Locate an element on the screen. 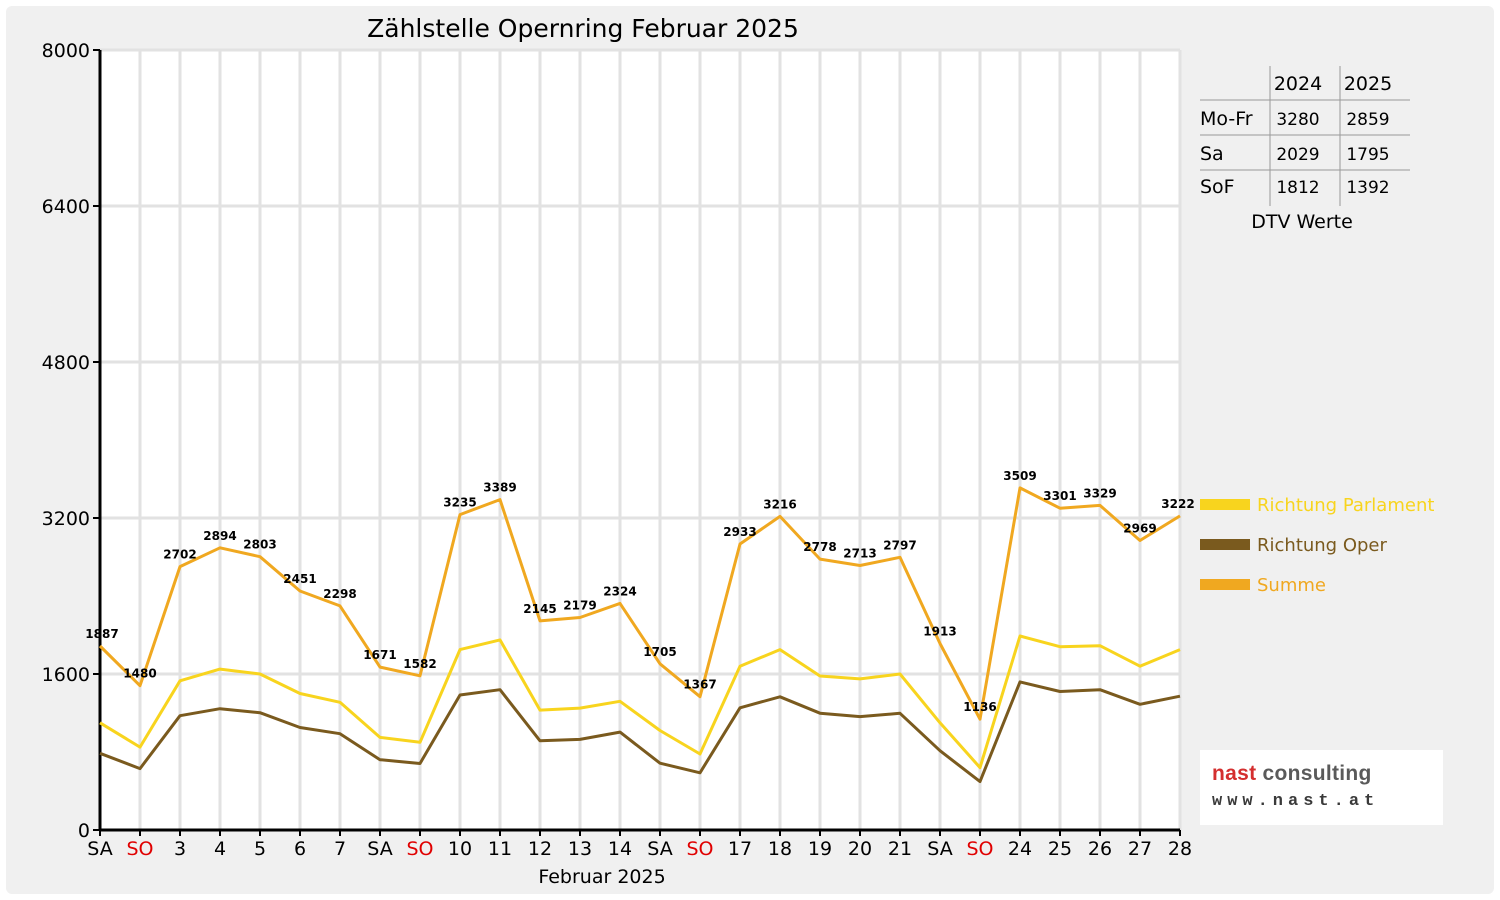 Image resolution: width=1500 pixels, height=900 pixels. data-label: 3301 is located at coordinates (1059, 496).